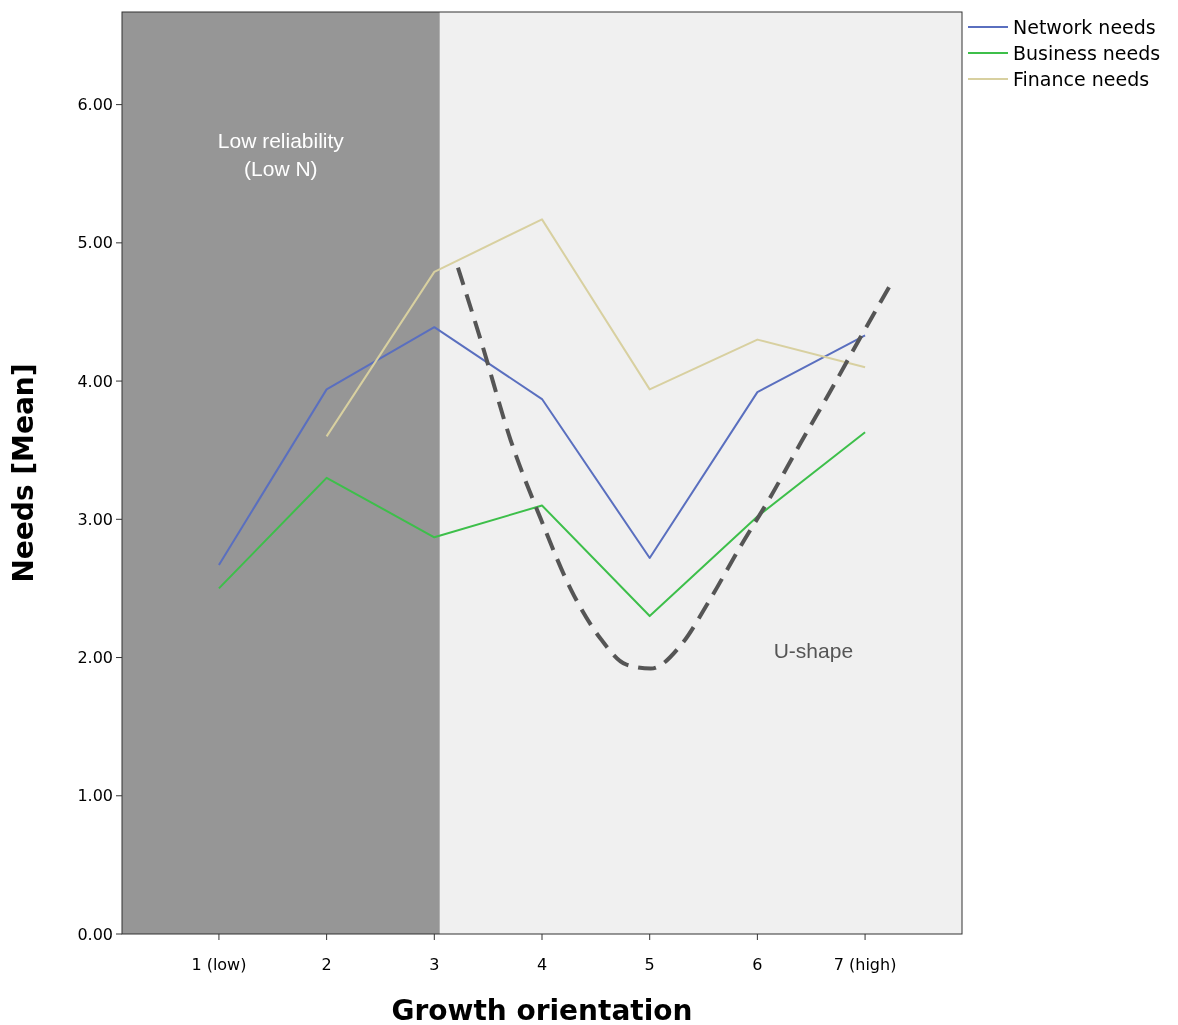 The image size is (1178, 1025). Describe the element at coordinates (326, 964) in the screenshot. I see `x-tick-label: 2` at that location.